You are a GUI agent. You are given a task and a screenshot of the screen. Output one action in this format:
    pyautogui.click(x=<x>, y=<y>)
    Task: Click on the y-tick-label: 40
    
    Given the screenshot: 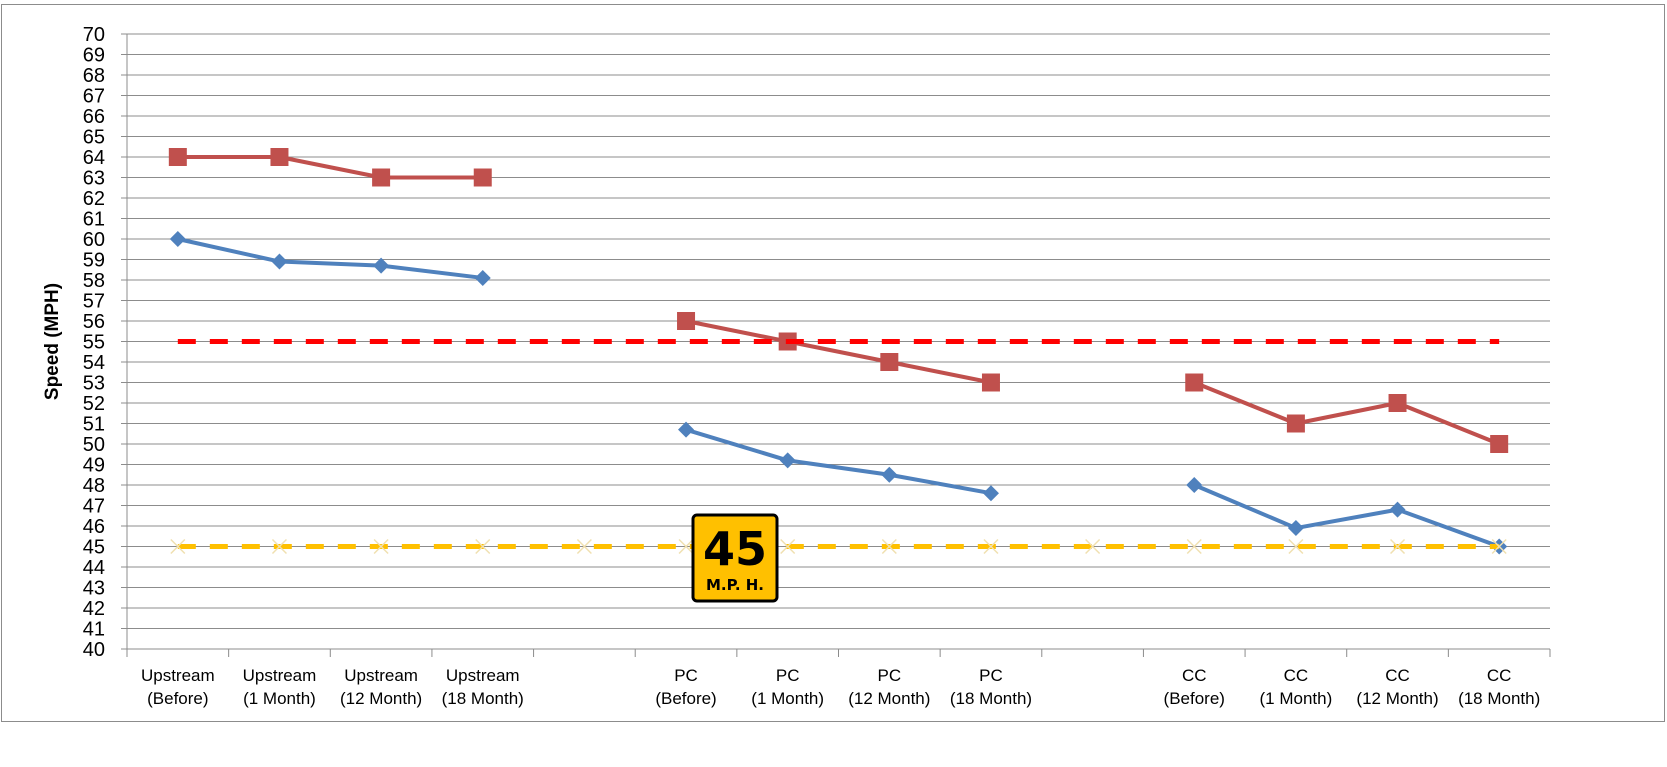 What is the action you would take?
    pyautogui.click(x=94, y=650)
    